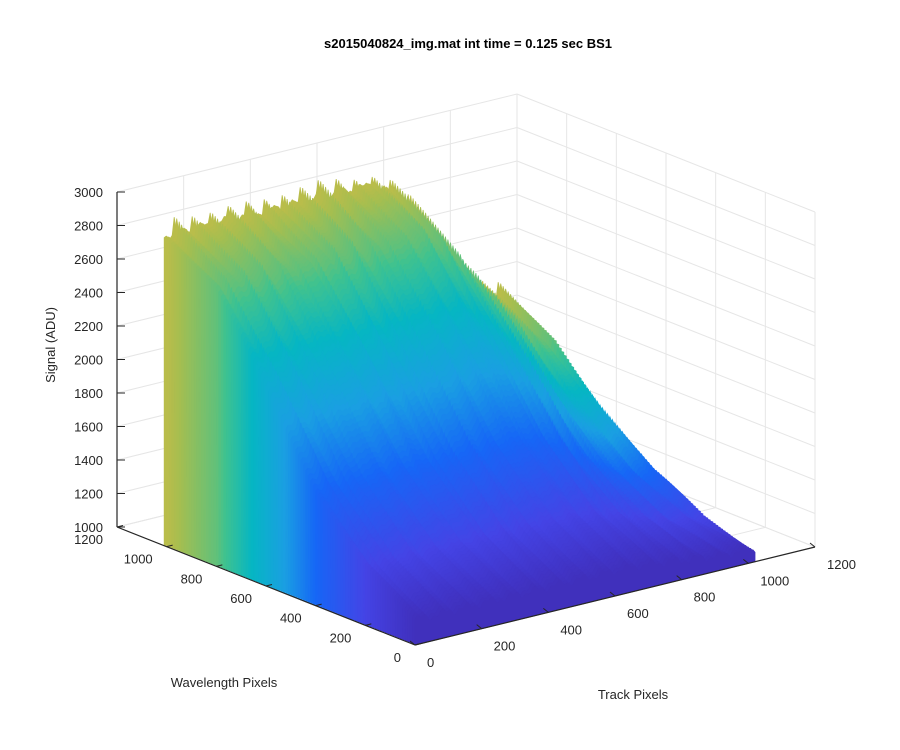 The width and height of the screenshot is (900, 750). Describe the element at coordinates (88, 427) in the screenshot. I see `z-tick-label: 1600` at that location.